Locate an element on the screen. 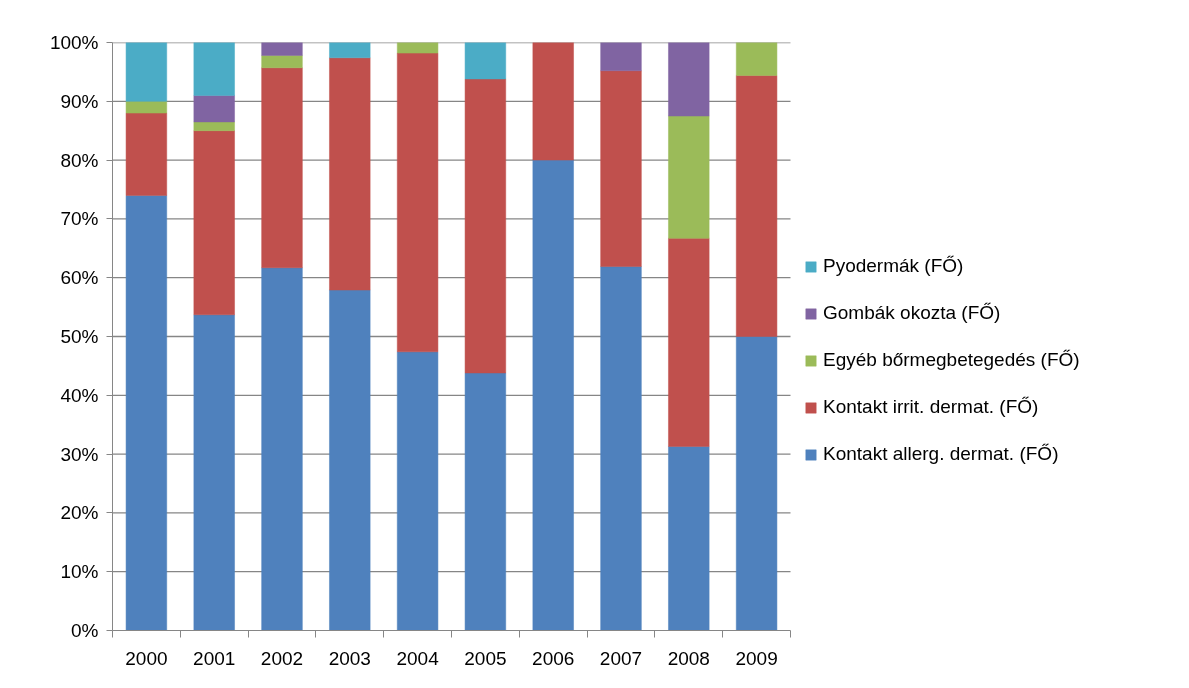  legend-label: Pyodermák (FŐ) is located at coordinates (893, 266).